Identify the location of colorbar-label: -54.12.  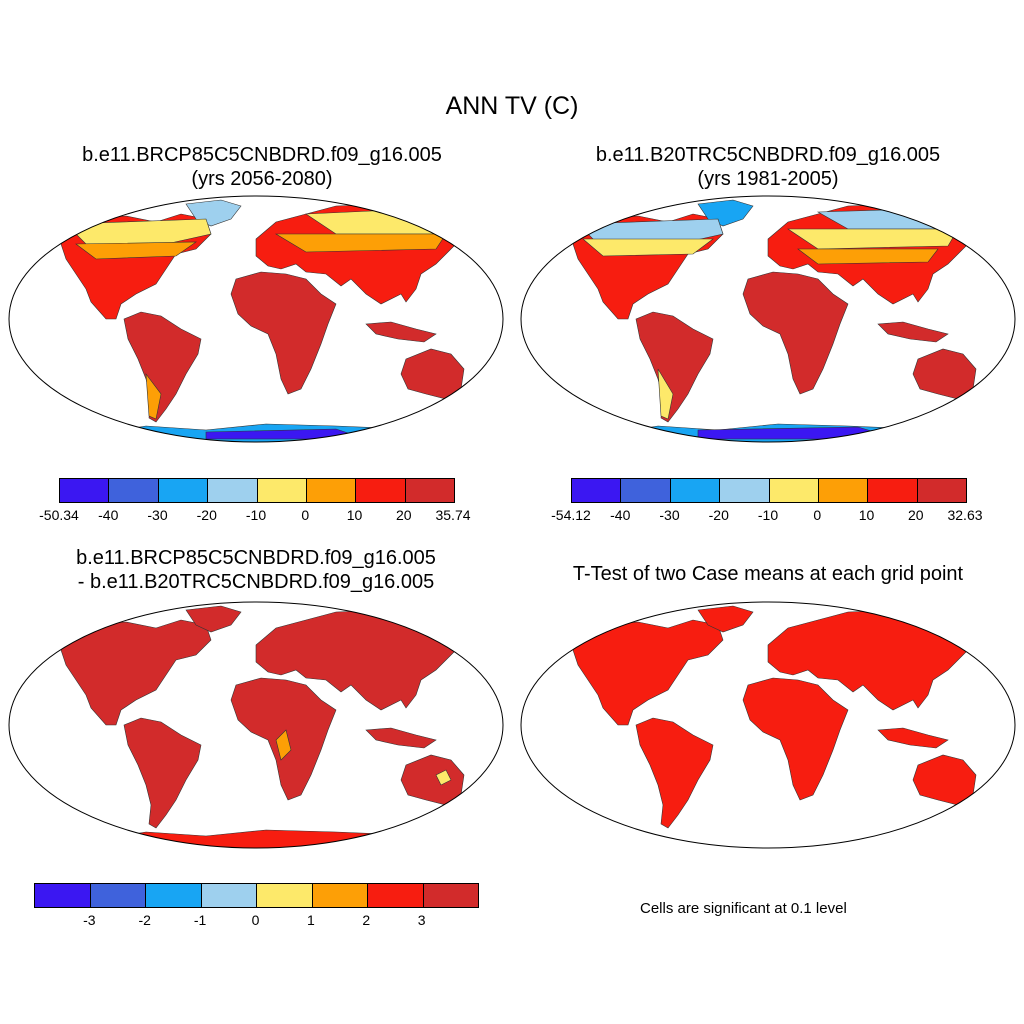
(571, 515).